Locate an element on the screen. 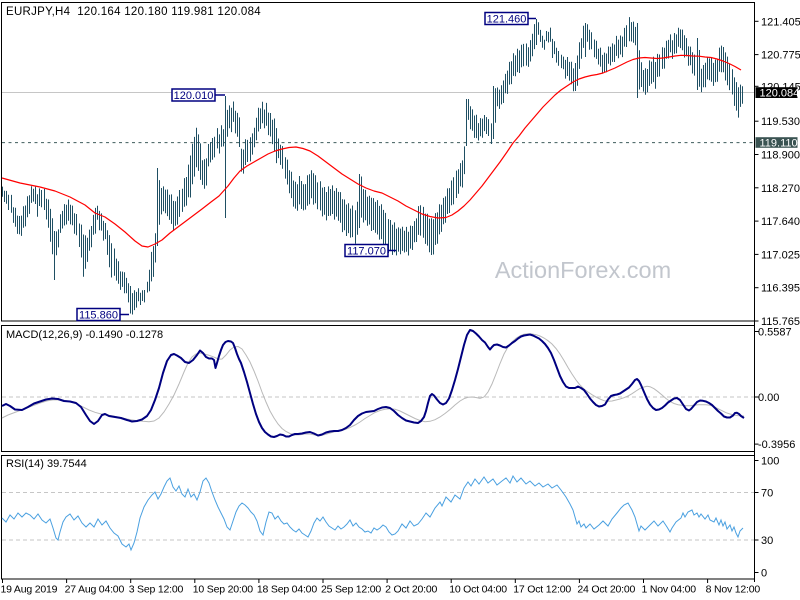 This screenshot has width=800, height=600. svg-text: 120.010 is located at coordinates (194, 96).